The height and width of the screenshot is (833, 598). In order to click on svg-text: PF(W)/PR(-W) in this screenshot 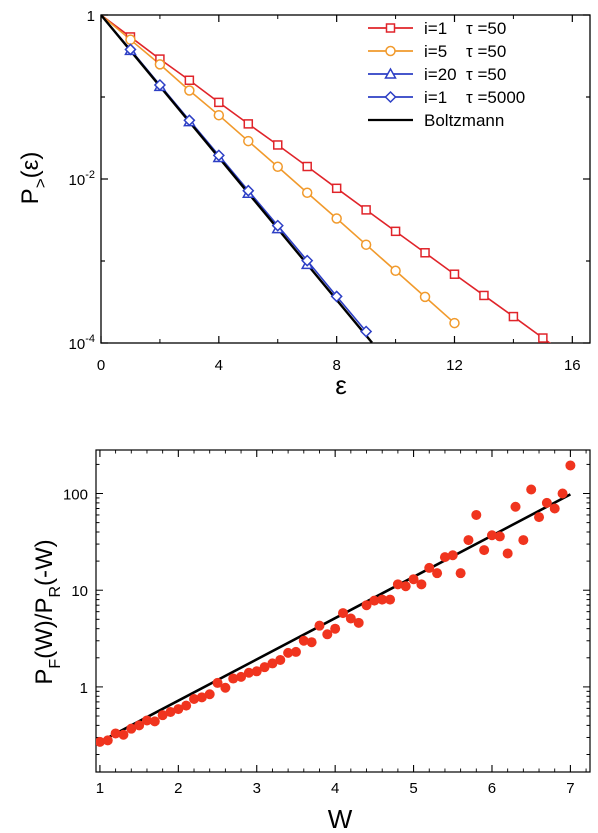, I will do `click(47, 611)`.